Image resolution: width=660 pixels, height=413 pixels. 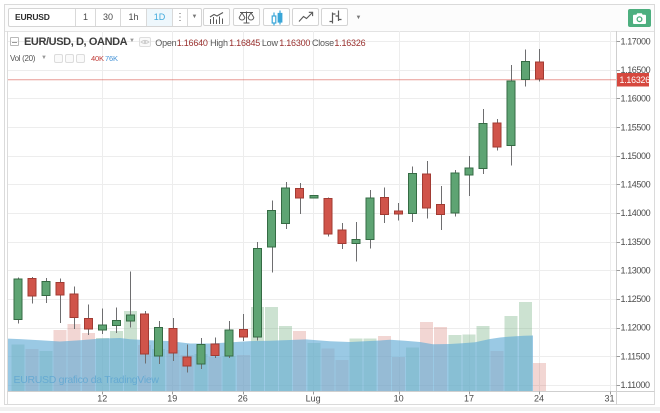 I want to click on svg-text: 1.16326, so click(x=635, y=80).